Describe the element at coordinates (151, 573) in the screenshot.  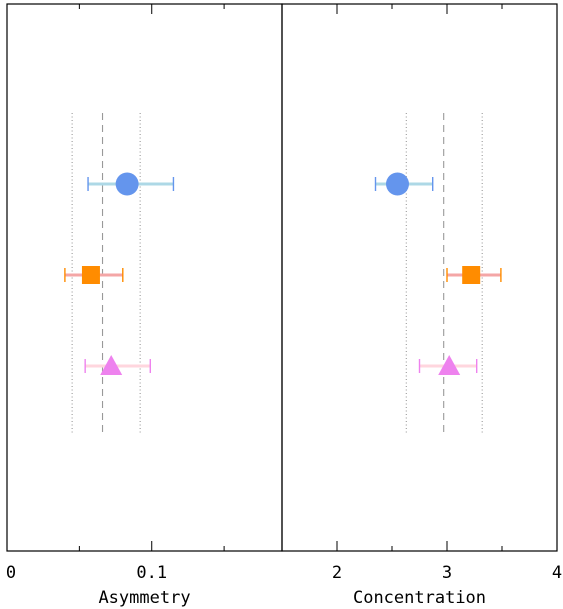
I see `x-tick-label: 0.1` at that location.